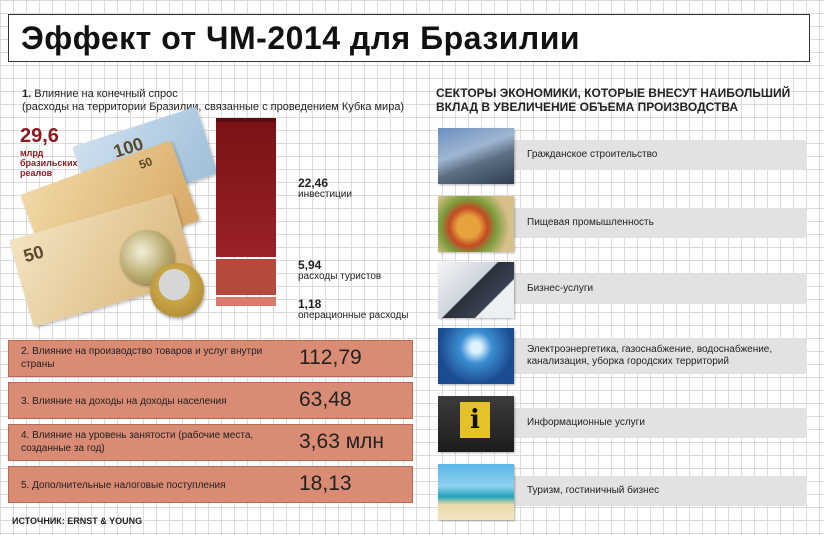 This screenshot has height=535, width=824. Describe the element at coordinates (592, 154) in the screenshot. I see `sector-label: Гражданское строительство` at that location.